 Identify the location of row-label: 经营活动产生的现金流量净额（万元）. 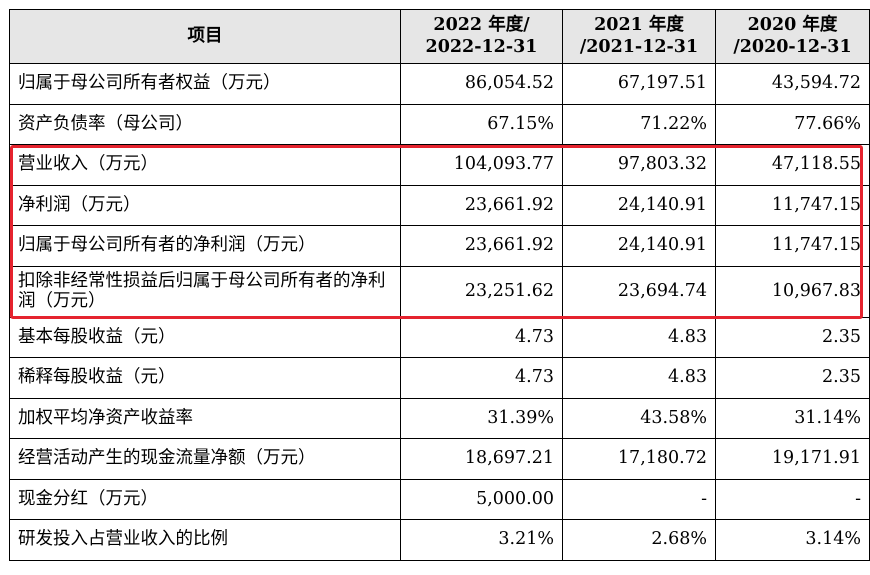
(205, 459).